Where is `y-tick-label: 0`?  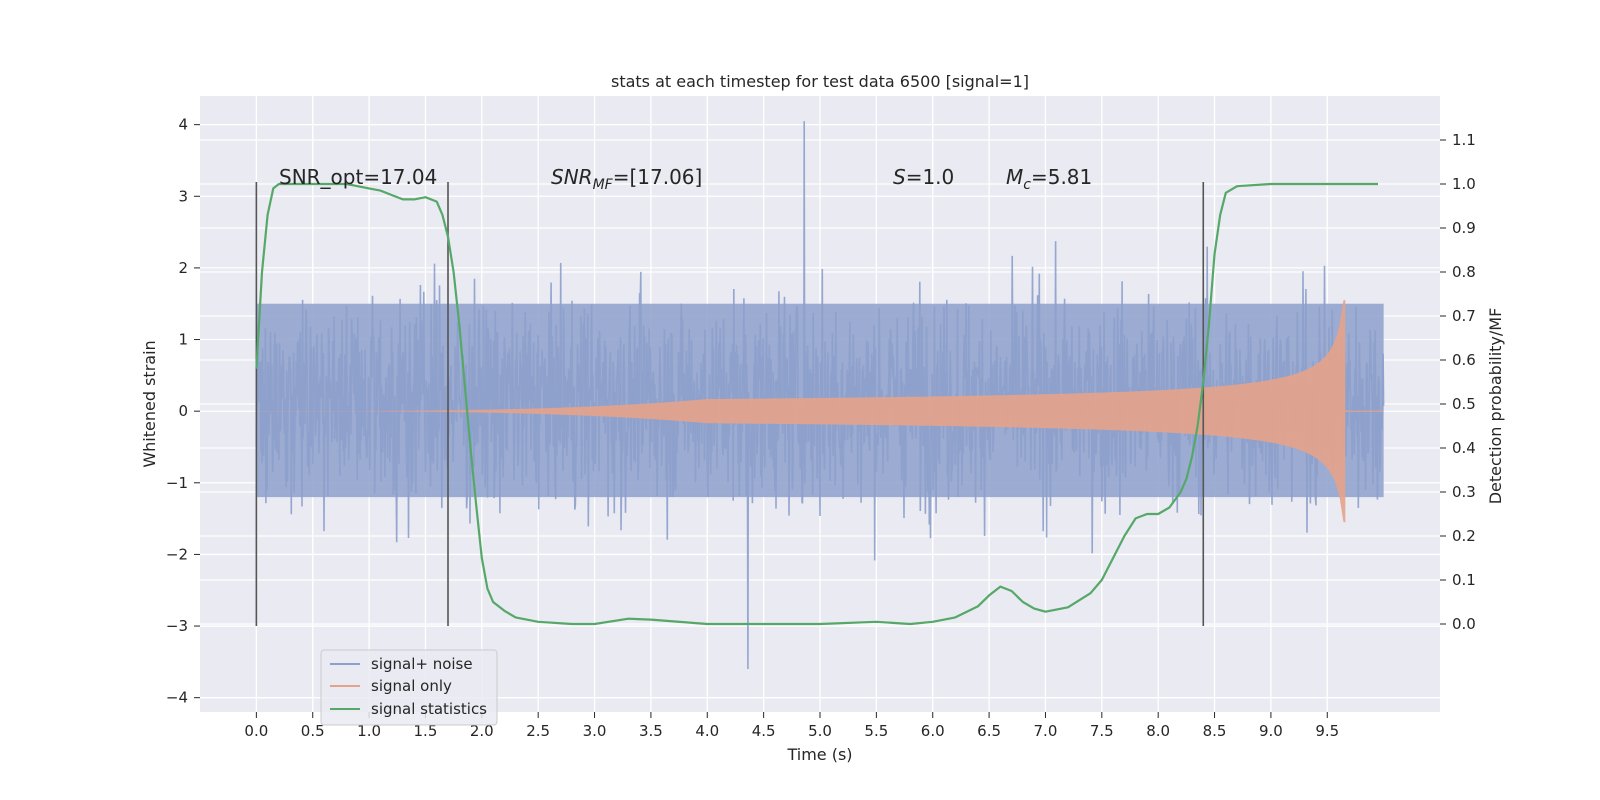
y-tick-label: 0 is located at coordinates (183, 411).